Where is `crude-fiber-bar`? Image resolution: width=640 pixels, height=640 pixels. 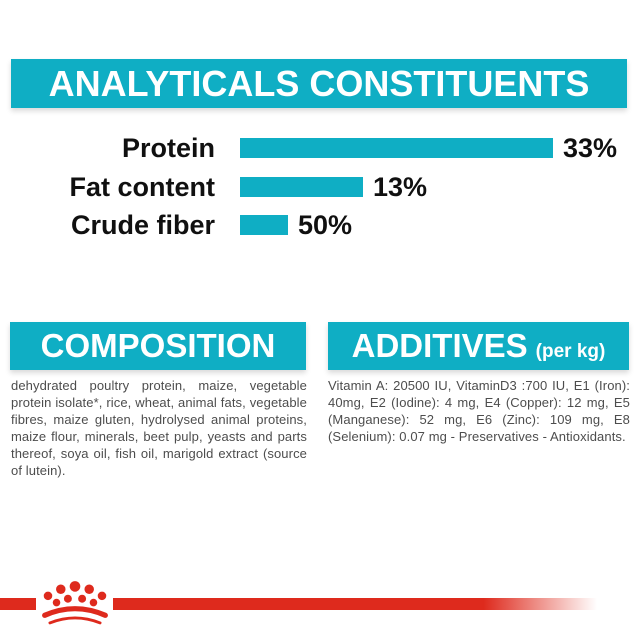
crude-fiber-bar is located at coordinates (264, 225).